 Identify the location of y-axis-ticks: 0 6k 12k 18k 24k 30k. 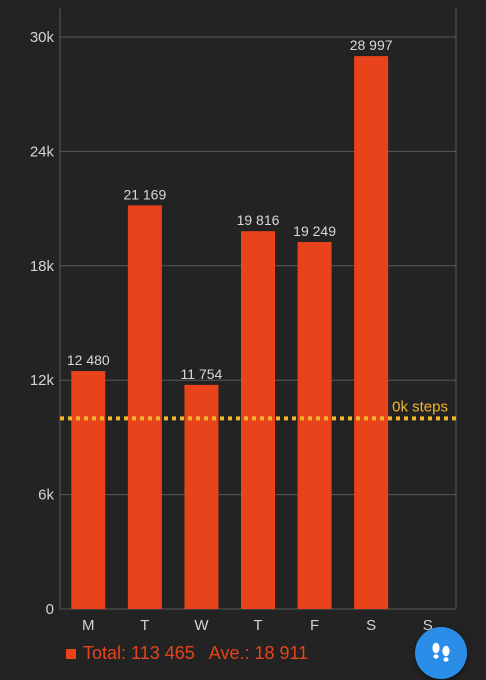
(42, 323).